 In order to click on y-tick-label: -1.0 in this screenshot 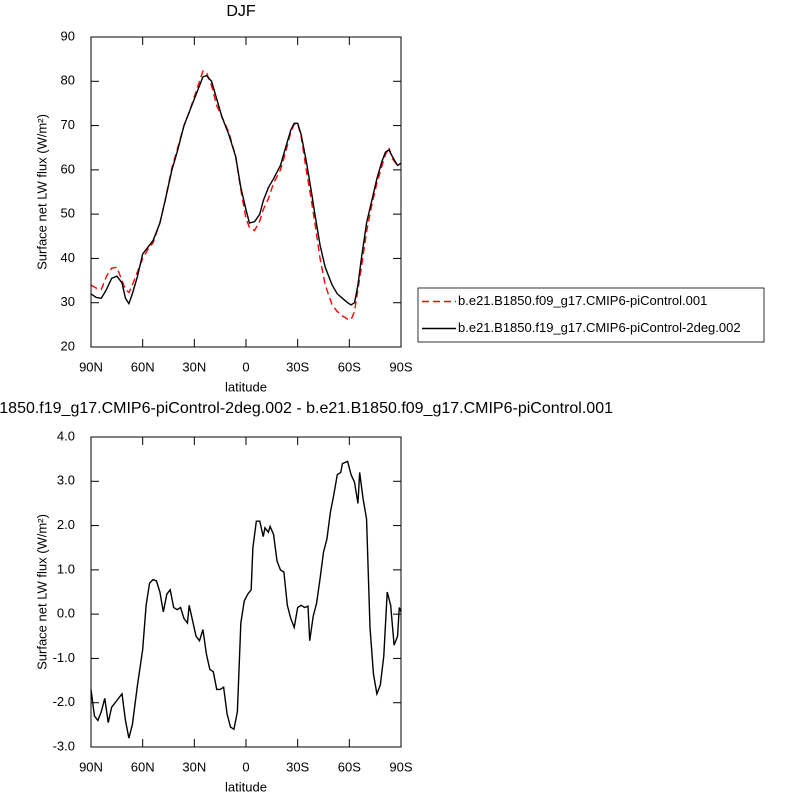, I will do `click(64, 657)`.